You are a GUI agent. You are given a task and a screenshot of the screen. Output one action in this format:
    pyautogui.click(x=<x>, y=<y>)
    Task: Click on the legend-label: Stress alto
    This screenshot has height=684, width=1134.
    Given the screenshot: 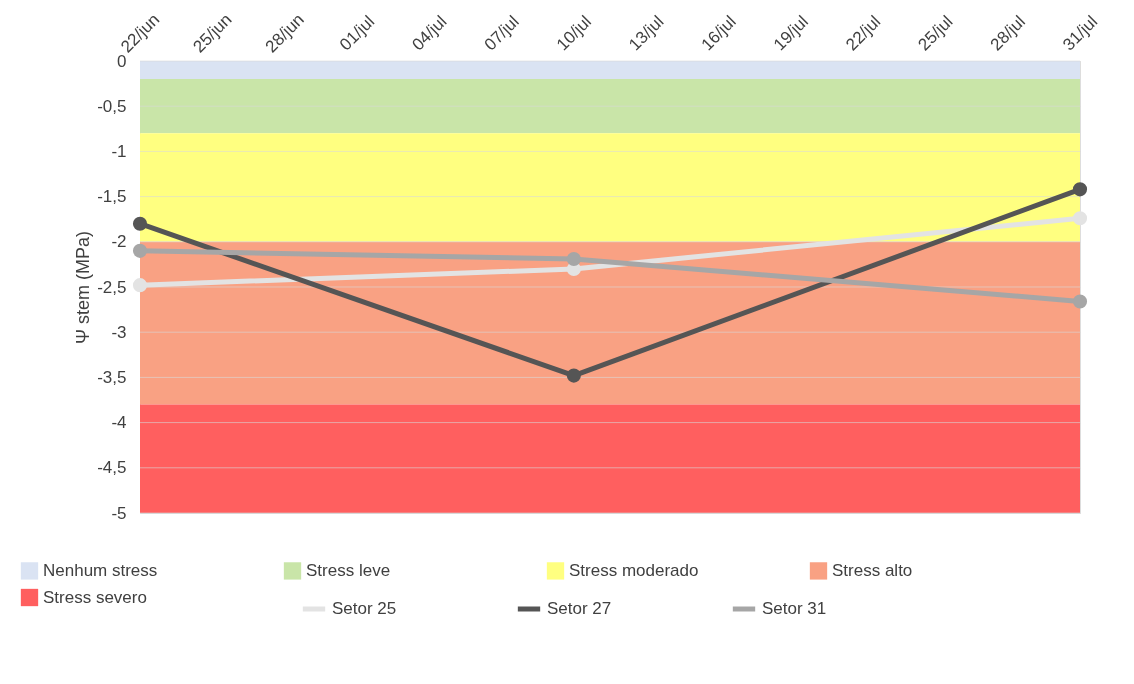 What is the action you would take?
    pyautogui.click(x=872, y=570)
    